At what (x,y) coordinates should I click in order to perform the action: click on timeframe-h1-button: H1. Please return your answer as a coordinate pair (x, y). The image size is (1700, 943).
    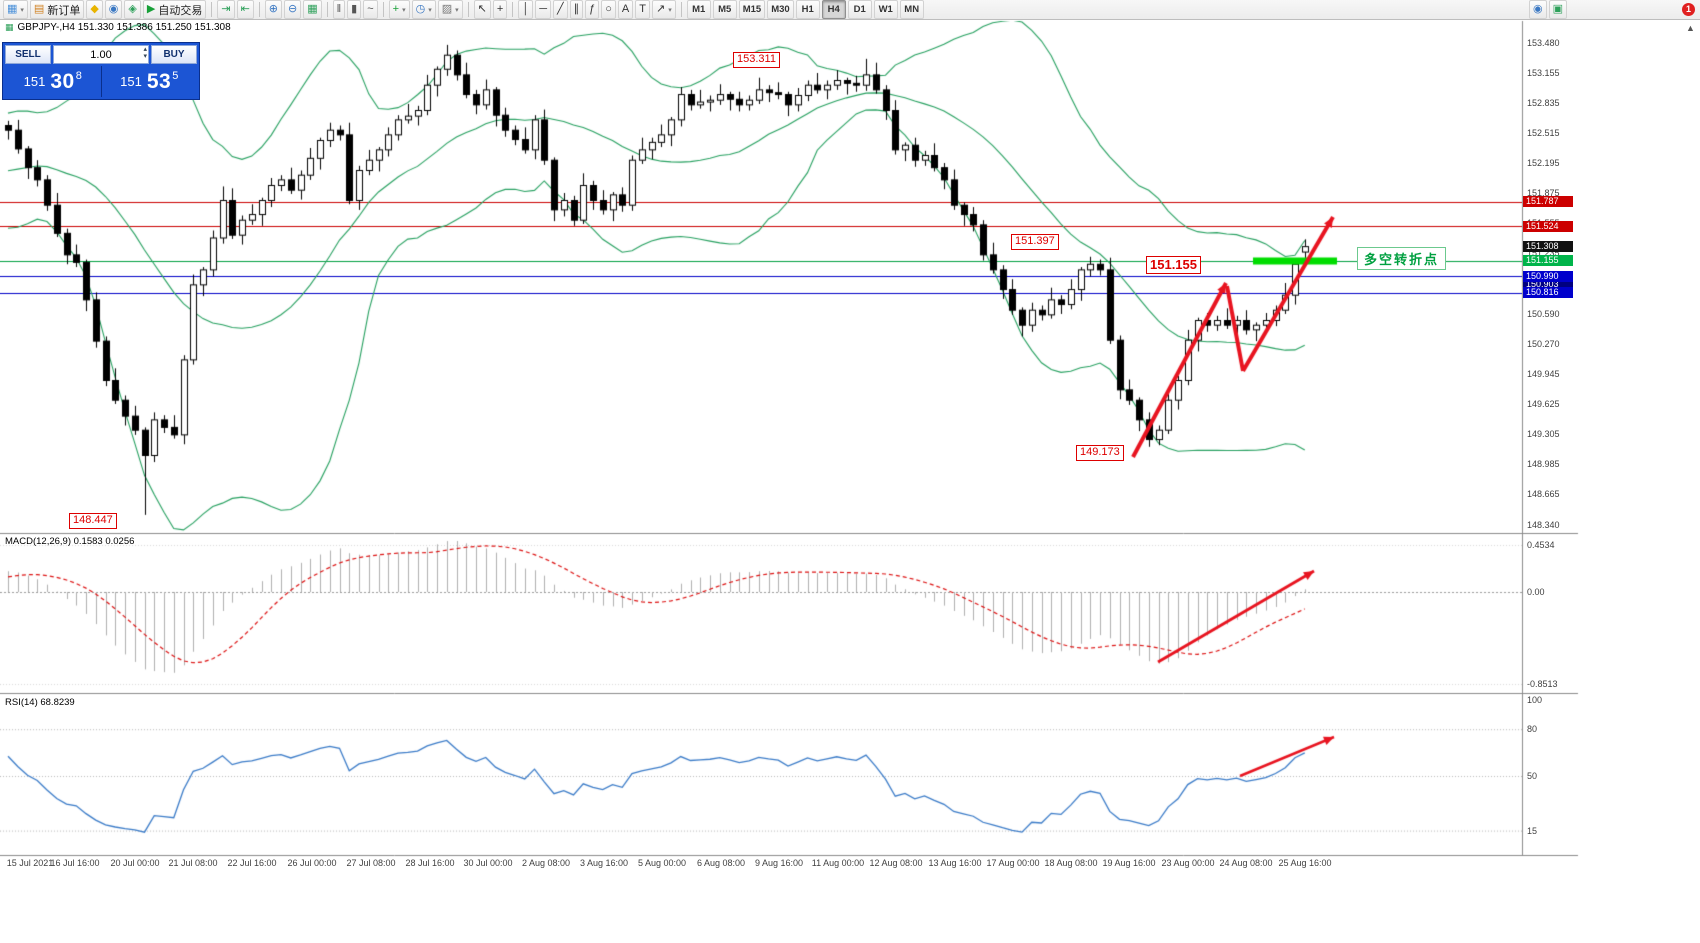
    Looking at the image, I should click on (807, 9).